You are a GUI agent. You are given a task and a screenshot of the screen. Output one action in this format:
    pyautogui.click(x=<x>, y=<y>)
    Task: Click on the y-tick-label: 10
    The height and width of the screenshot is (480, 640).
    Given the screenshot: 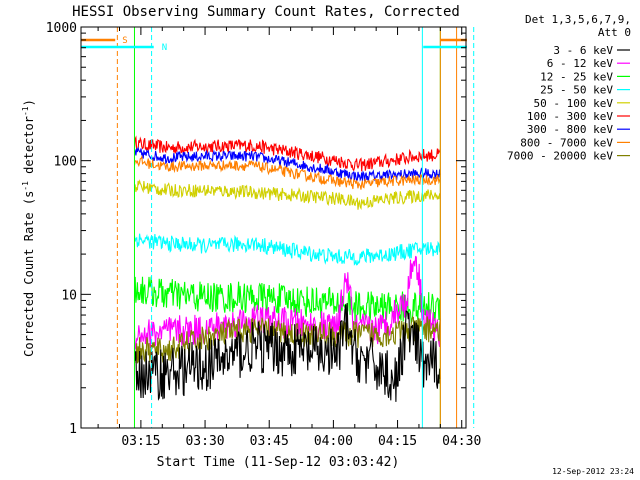 What is the action you would take?
    pyautogui.click(x=69, y=295)
    